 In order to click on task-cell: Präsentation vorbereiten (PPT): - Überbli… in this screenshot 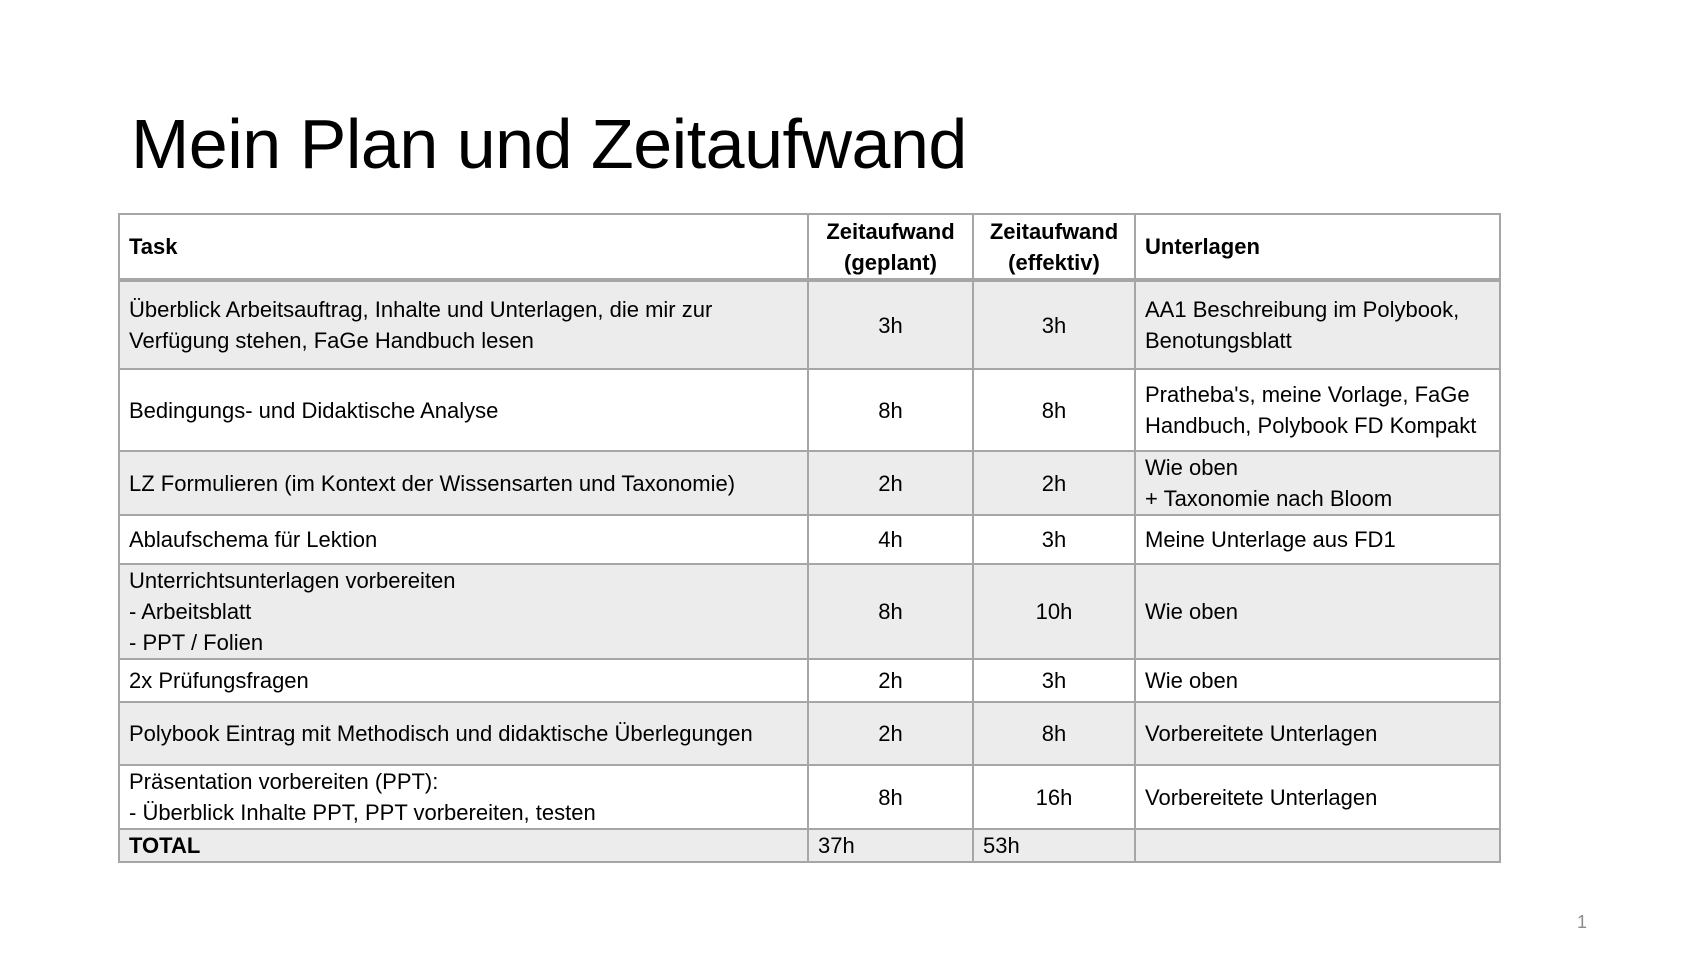, I will do `click(463, 797)`.